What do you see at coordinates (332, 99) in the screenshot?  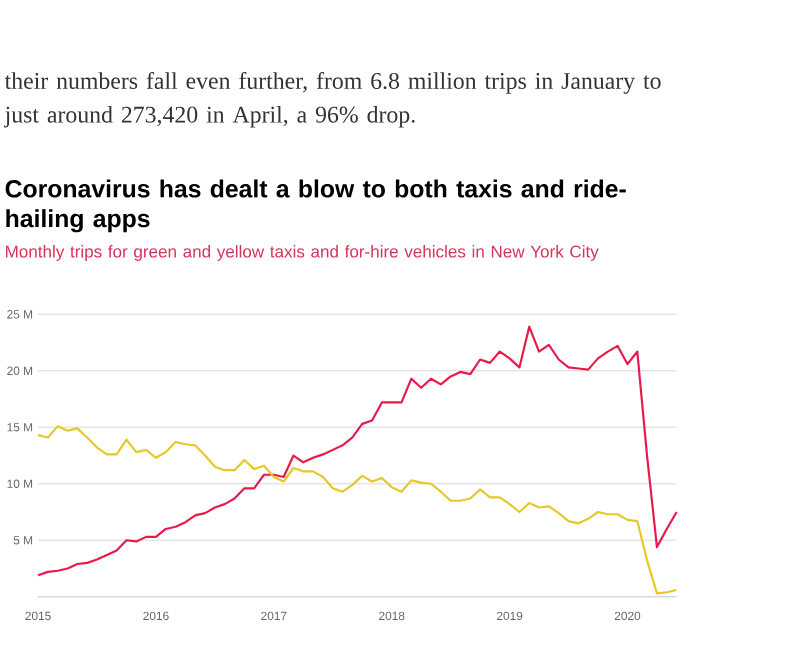 I see `text: their numbers fall even further, from 6.8 million trips in January to just around 273,420 in April, a 96% drop.` at bounding box center [332, 99].